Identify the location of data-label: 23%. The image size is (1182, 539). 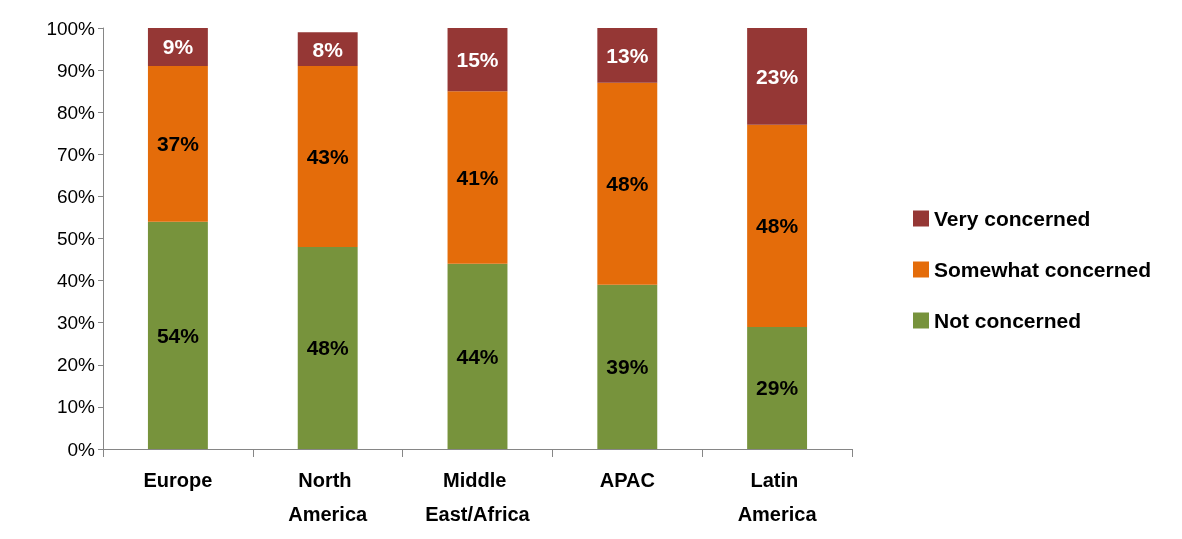
(777, 76).